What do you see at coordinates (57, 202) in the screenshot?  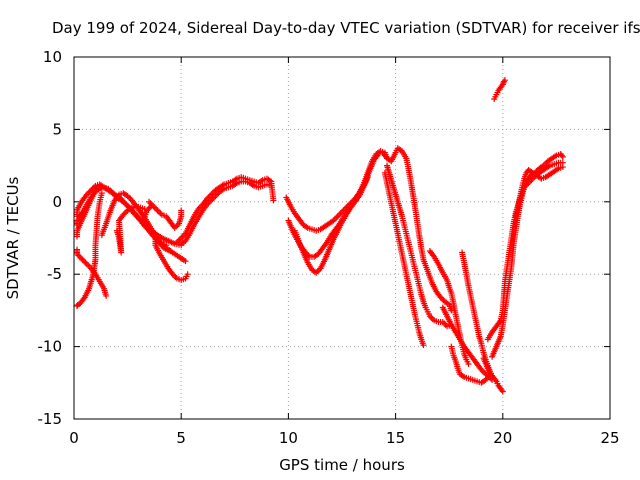 I see `y-tick-label: 0` at bounding box center [57, 202].